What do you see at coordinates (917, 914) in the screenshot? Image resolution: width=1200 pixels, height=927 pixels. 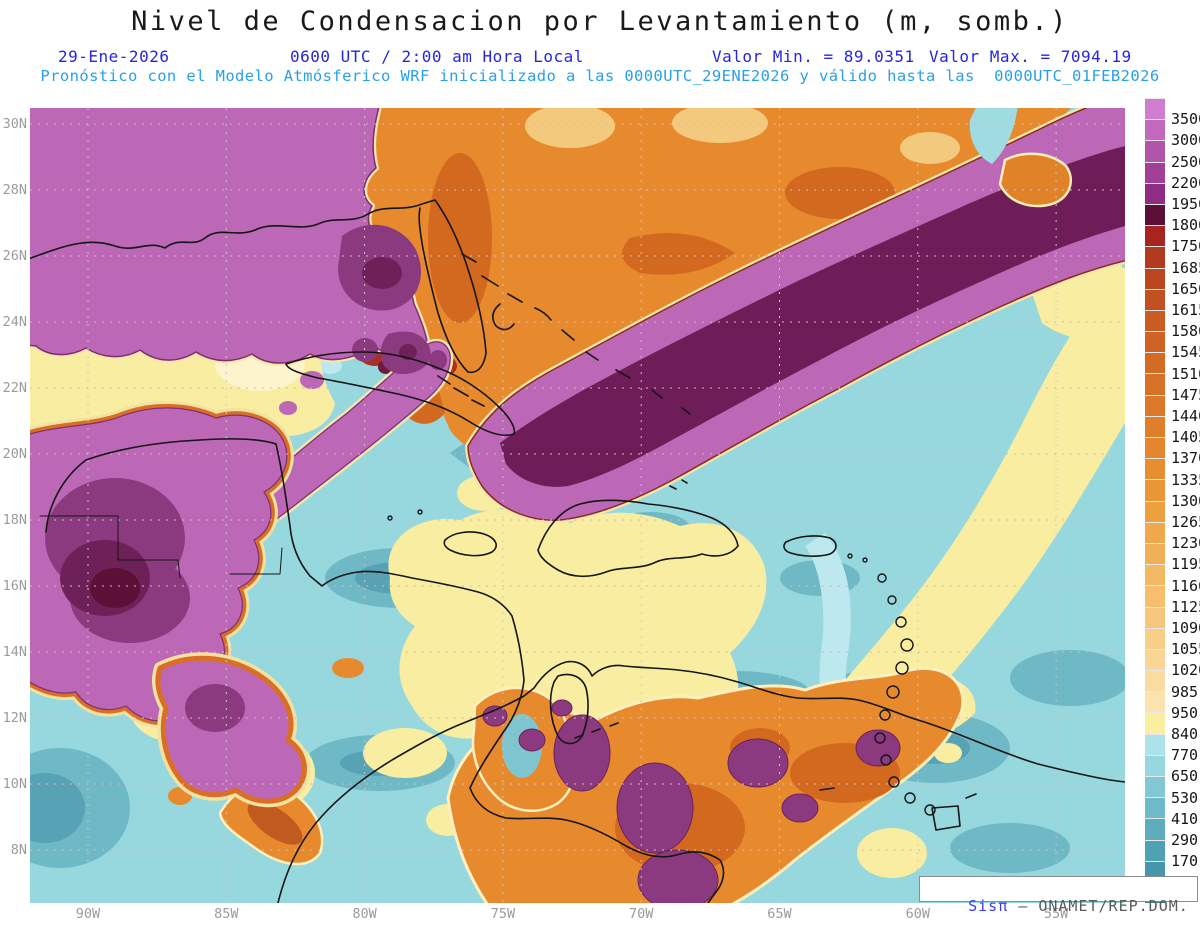 I see `lon-tick-label: 60W` at bounding box center [917, 914].